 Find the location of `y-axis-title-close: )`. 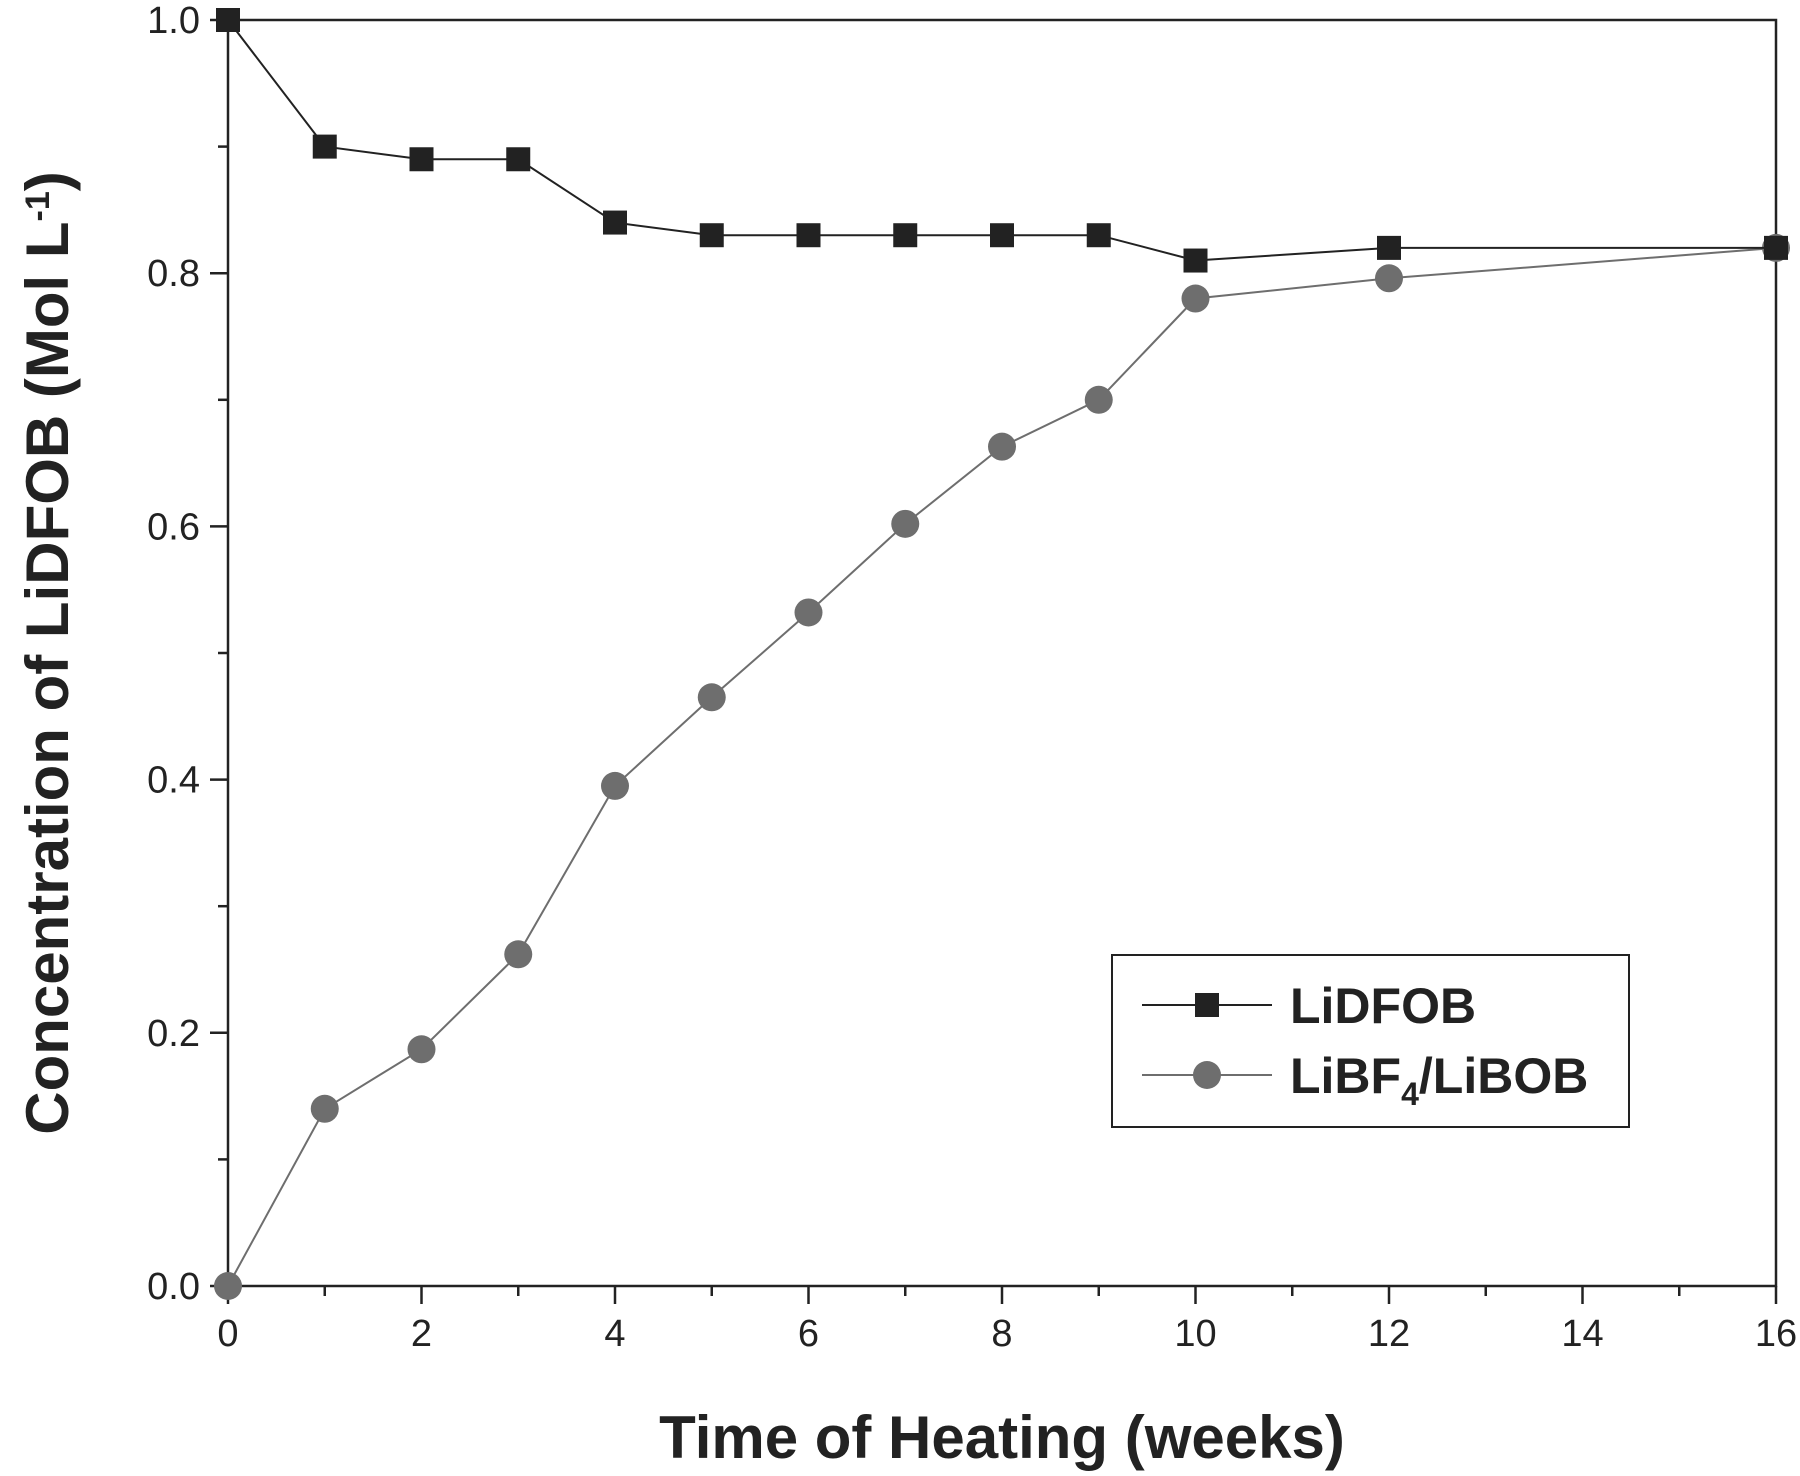

y-axis-title-close: ) is located at coordinates (47, 181).